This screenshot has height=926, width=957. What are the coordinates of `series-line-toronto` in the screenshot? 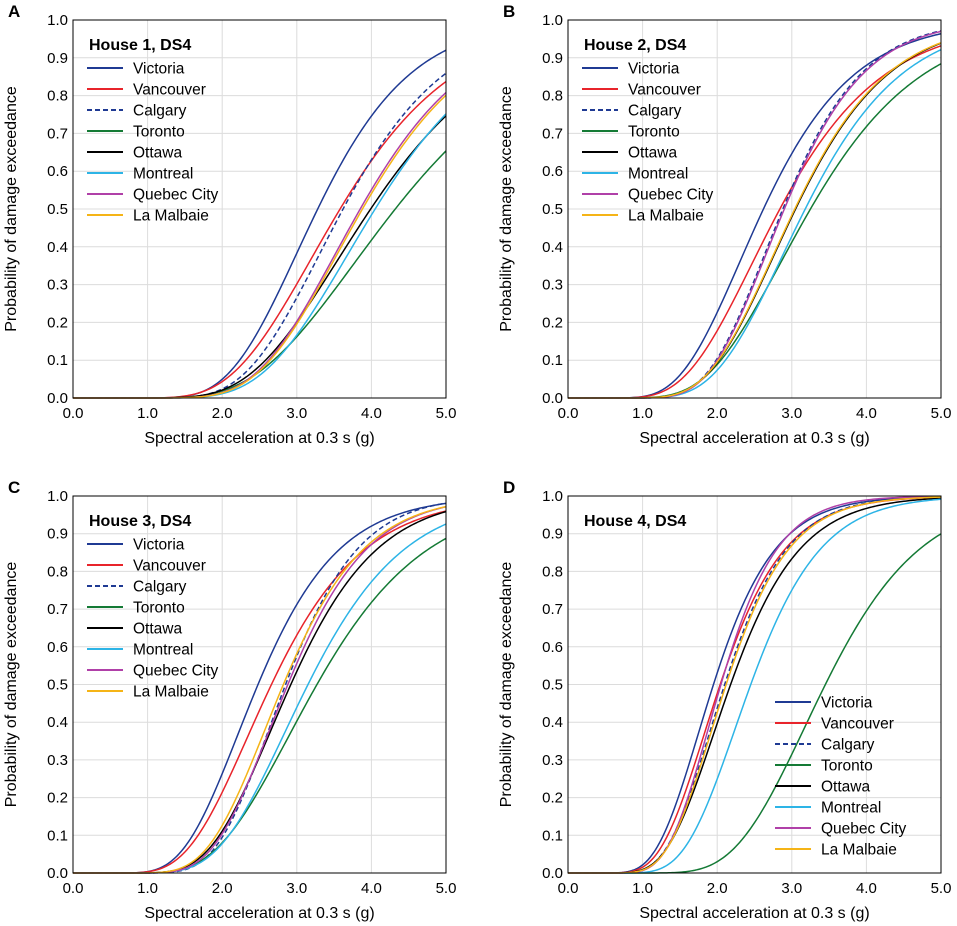 It's located at (755, 231).